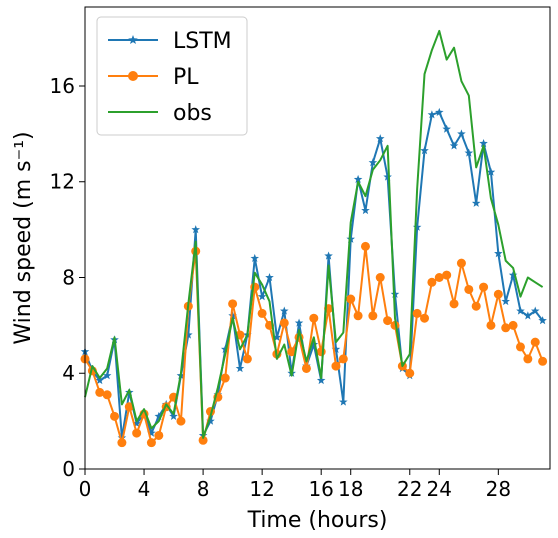 The width and height of the screenshot is (558, 538). Describe the element at coordinates (68, 469) in the screenshot. I see `y-tick-label: 0` at that location.